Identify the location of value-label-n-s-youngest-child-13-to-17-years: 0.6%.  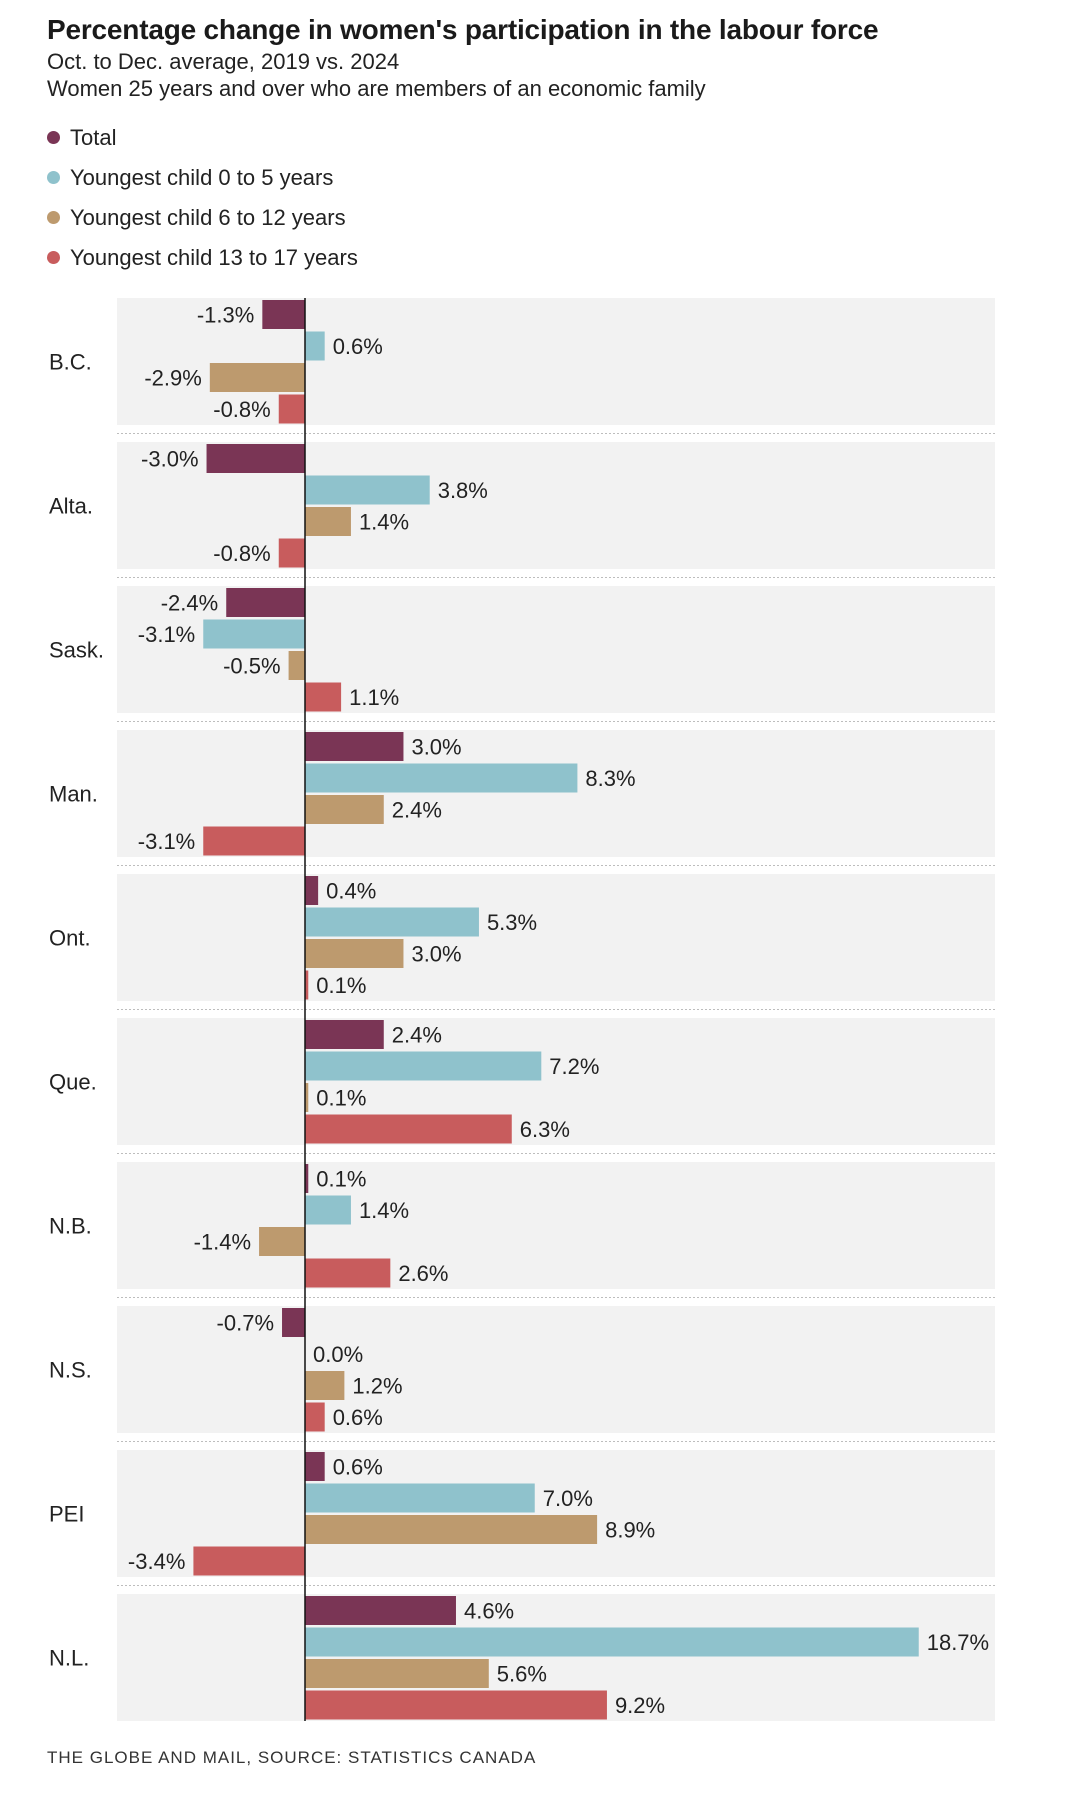
(358, 1417).